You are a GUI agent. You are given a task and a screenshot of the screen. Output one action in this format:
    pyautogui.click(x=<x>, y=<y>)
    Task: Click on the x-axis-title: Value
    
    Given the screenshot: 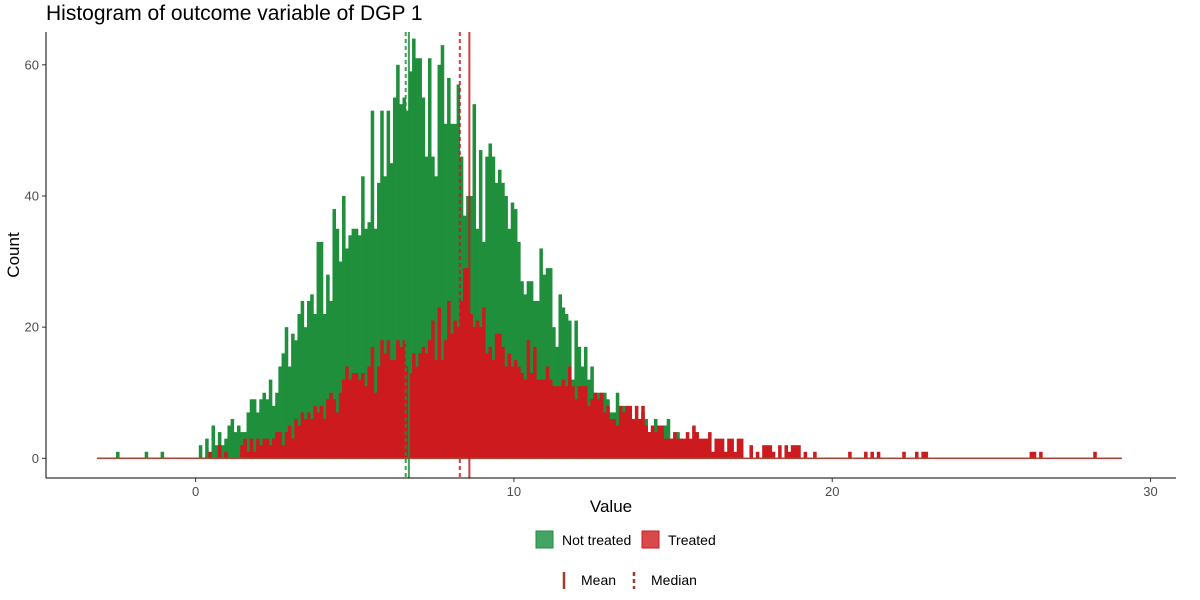 What is the action you would take?
    pyautogui.click(x=611, y=506)
    